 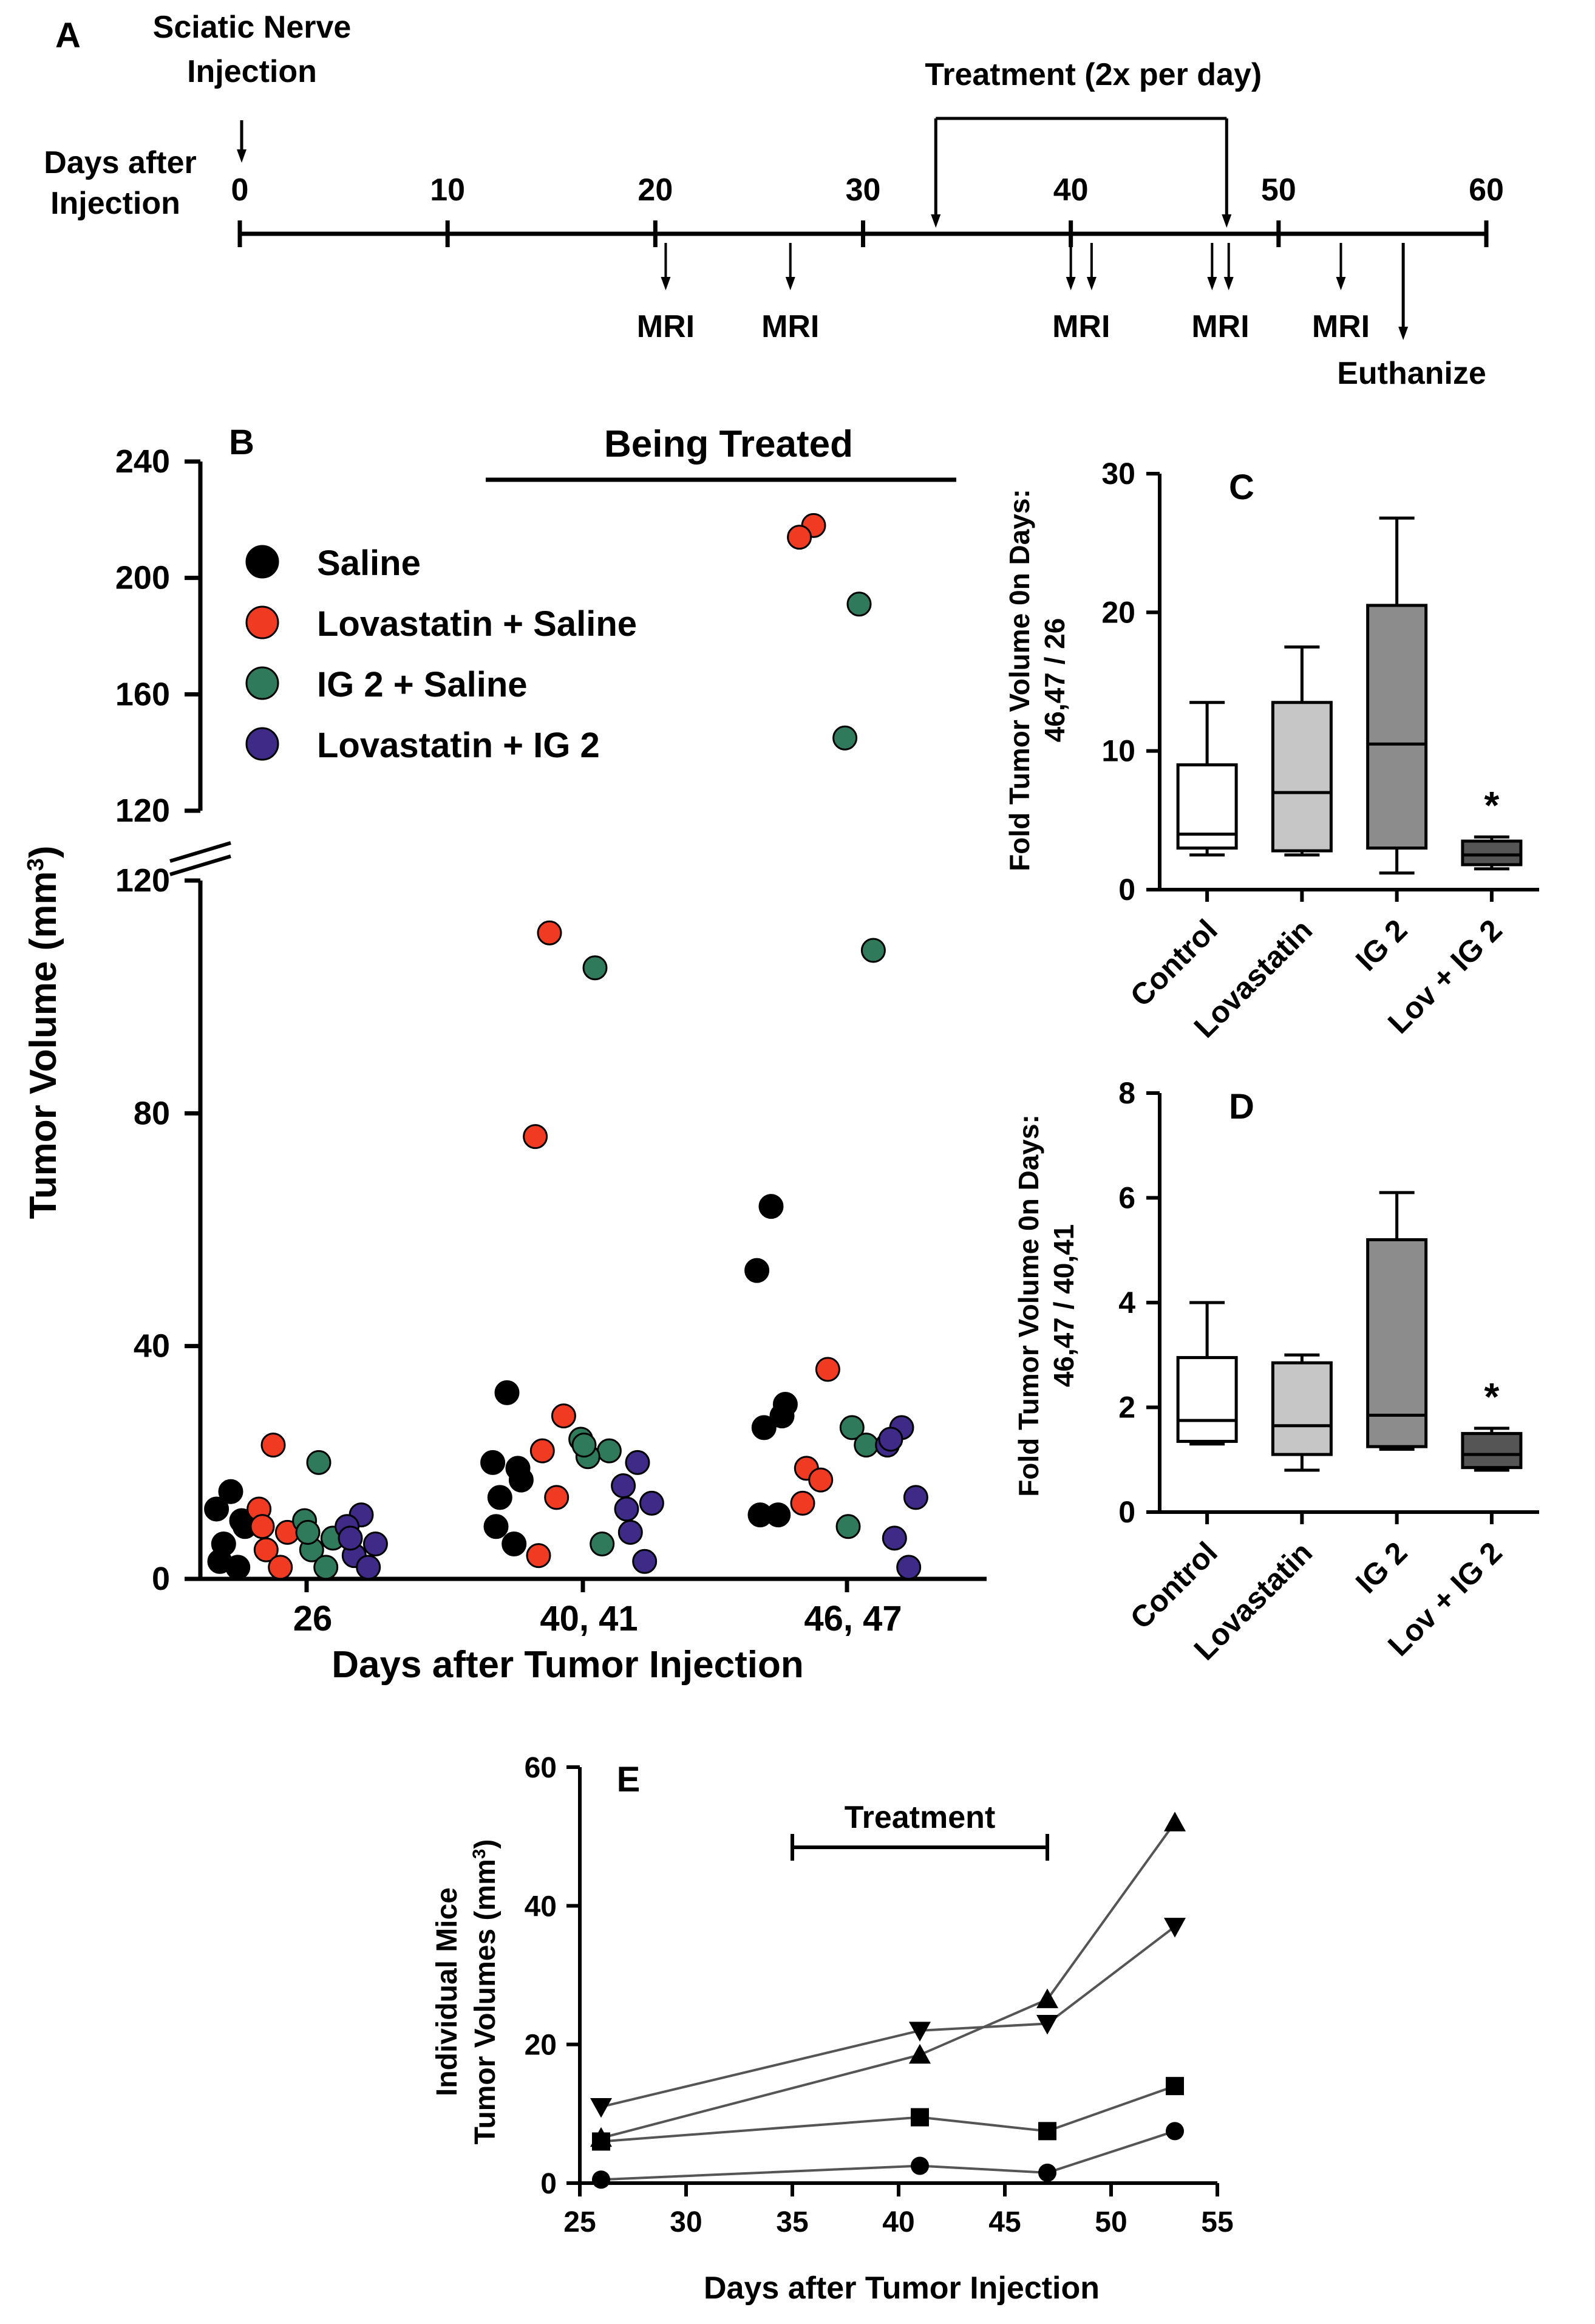 I want to click on e-x-tick-label: 50, so click(x=1111, y=2222).